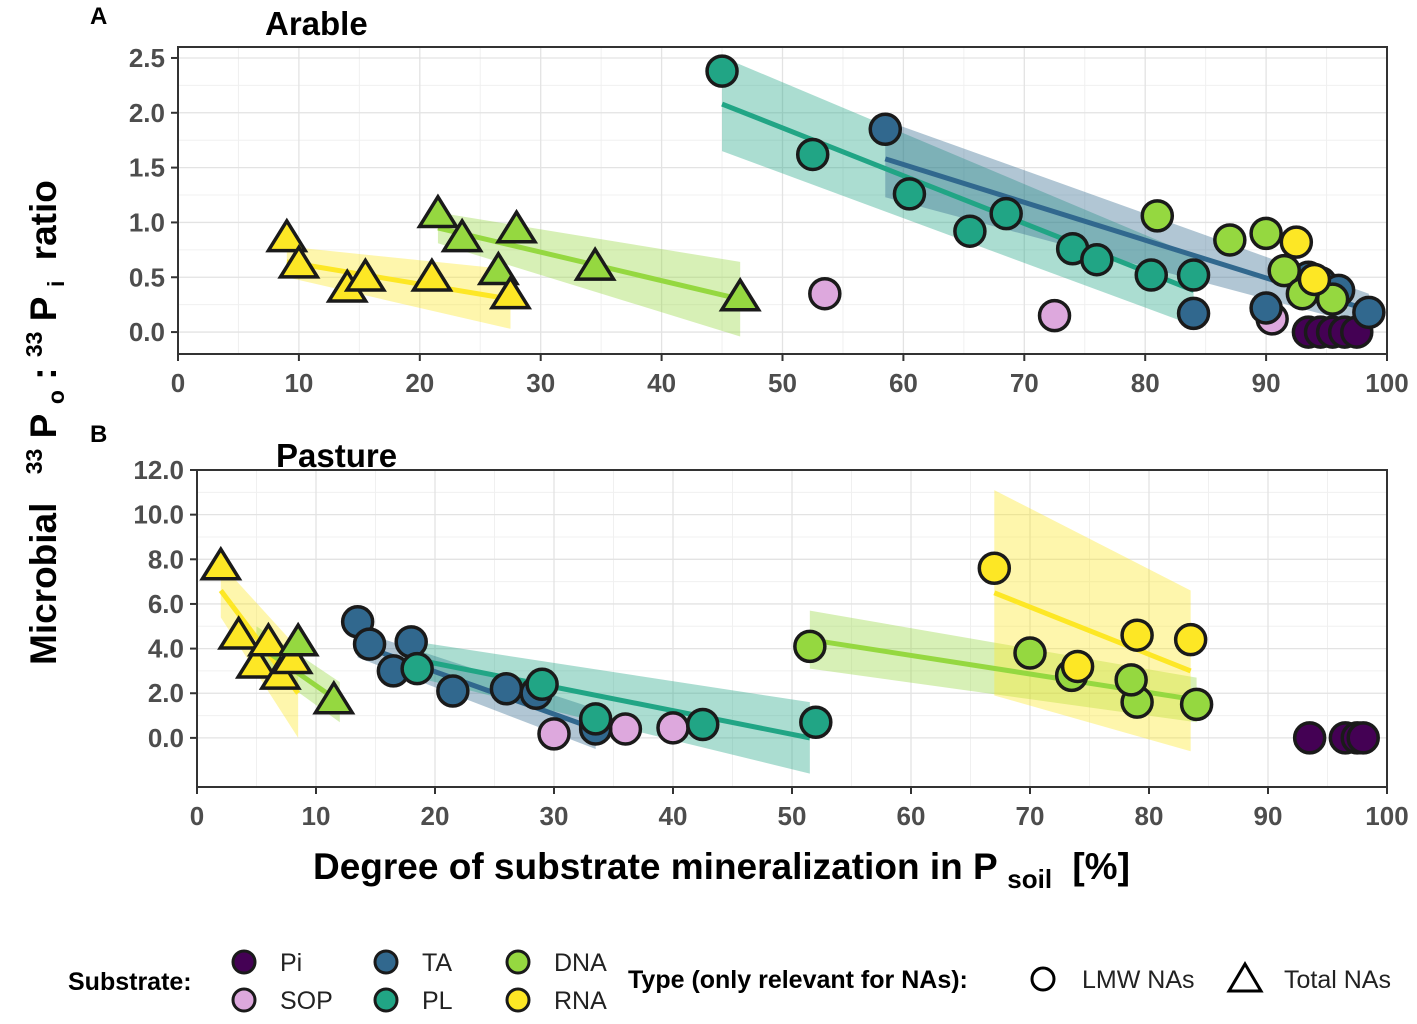 The height and width of the screenshot is (1024, 1417). What do you see at coordinates (419, 982) in the screenshot?
I see `legend-substrates: Pi SOP TA PL DNA RNA` at bounding box center [419, 982].